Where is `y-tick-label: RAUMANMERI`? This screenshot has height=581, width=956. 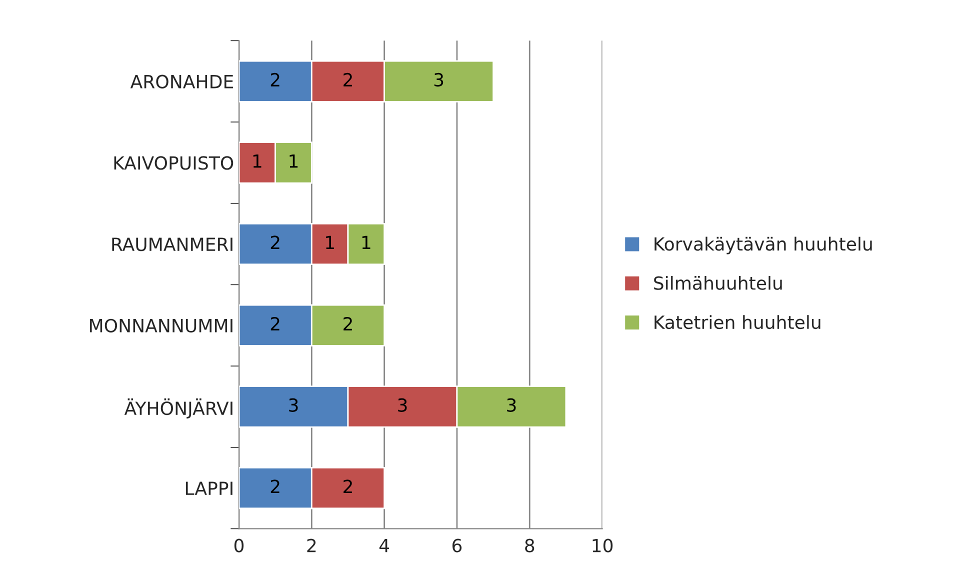
y-tick-label: RAUMANMERI is located at coordinates (172, 245).